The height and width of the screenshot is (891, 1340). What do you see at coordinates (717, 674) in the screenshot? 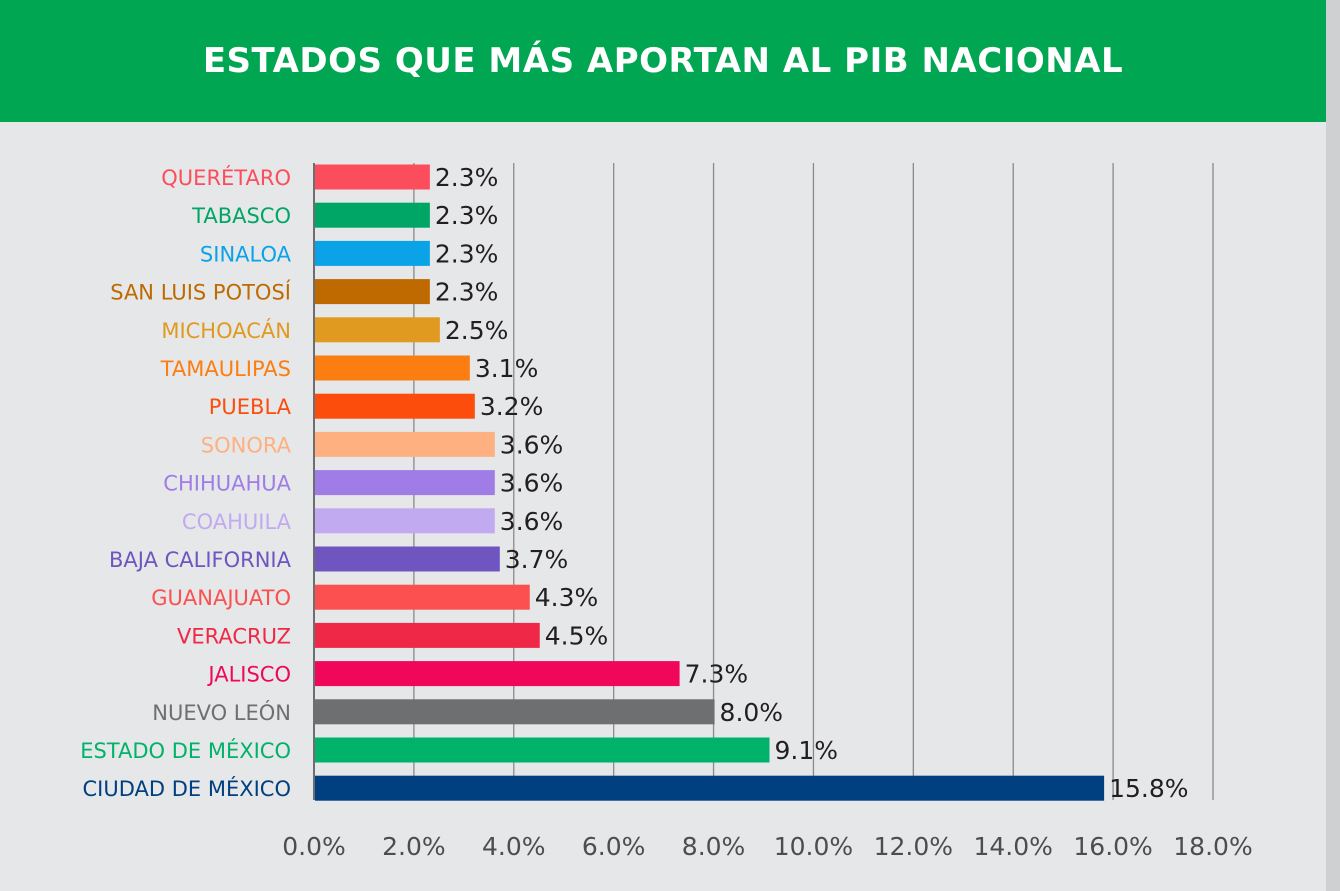
I see `value-label: 7.3%` at bounding box center [717, 674].